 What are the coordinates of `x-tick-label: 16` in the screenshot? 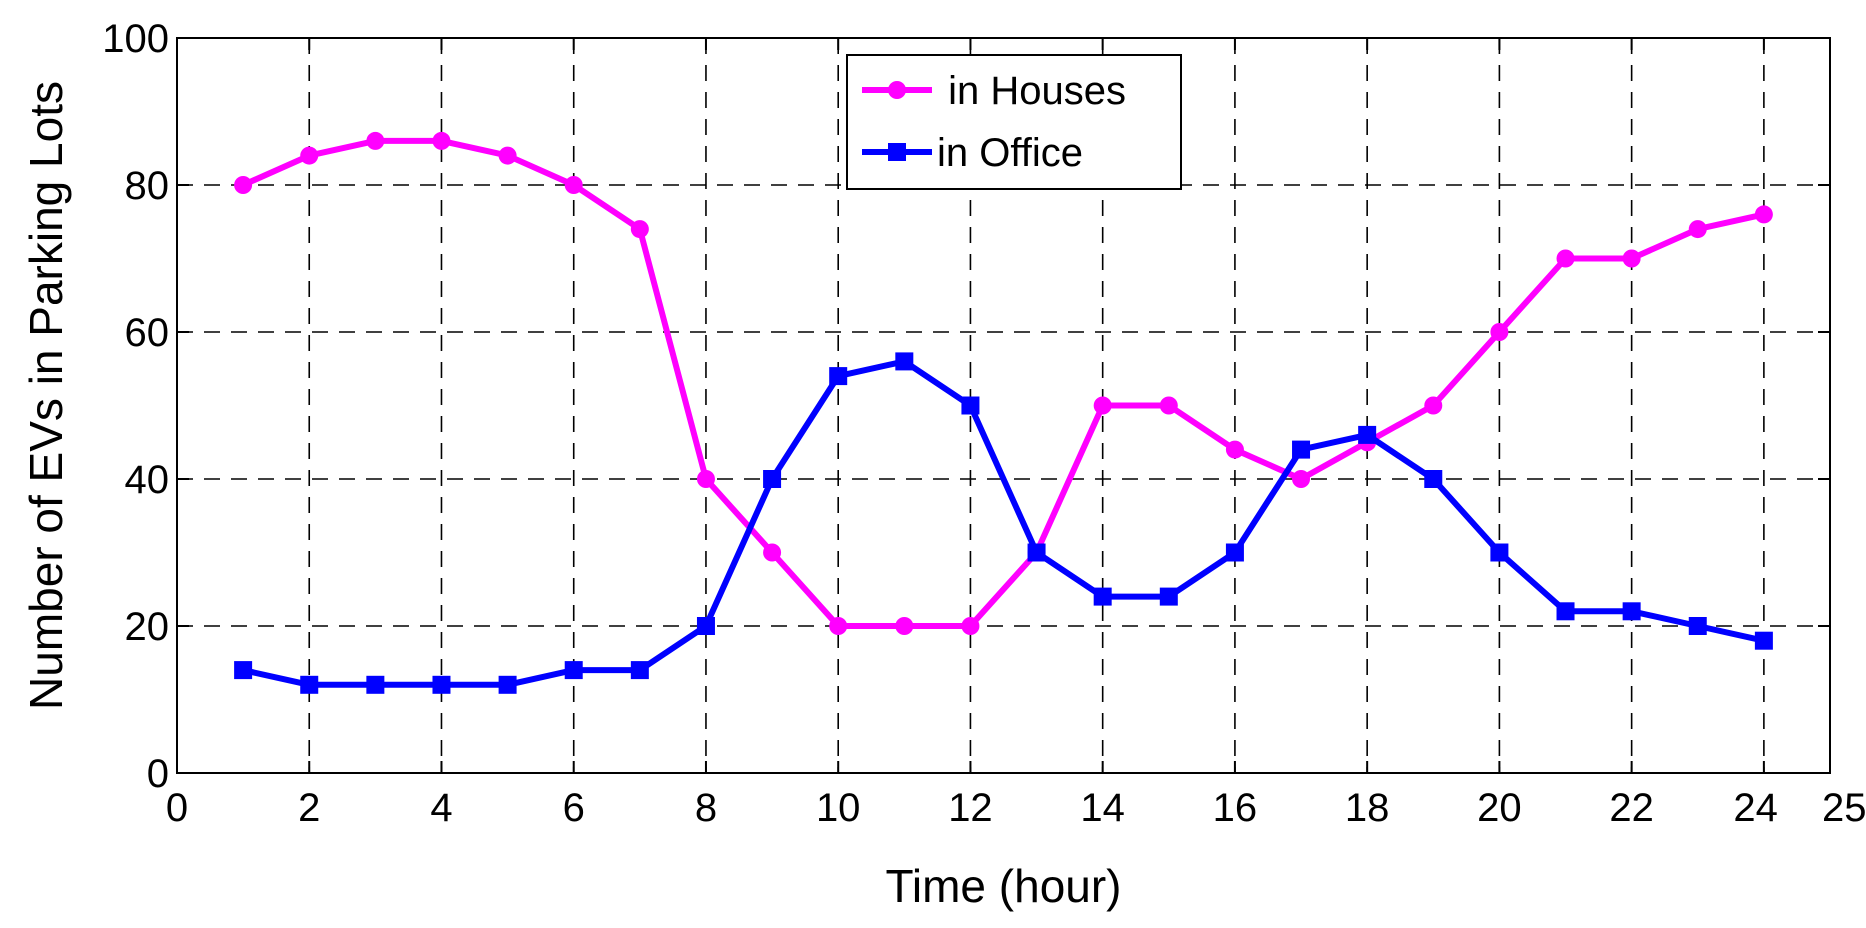 It's located at (1235, 808).